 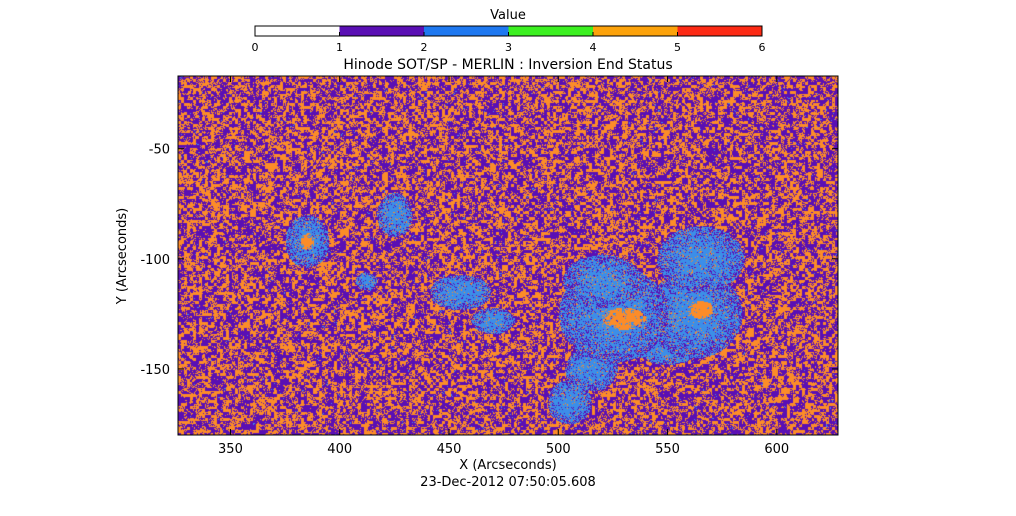 What do you see at coordinates (449, 449) in the screenshot?
I see `x-tick-label: 450` at bounding box center [449, 449].